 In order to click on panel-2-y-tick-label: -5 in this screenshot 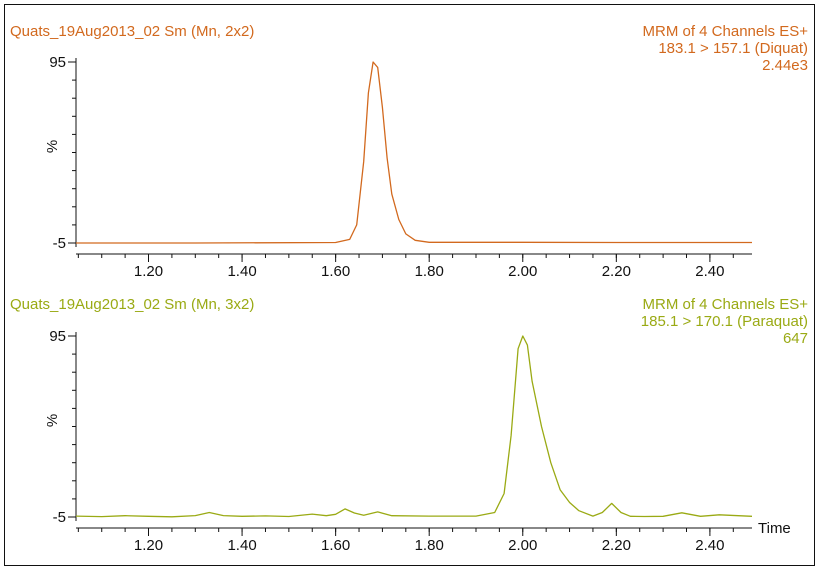, I will do `click(59, 517)`.